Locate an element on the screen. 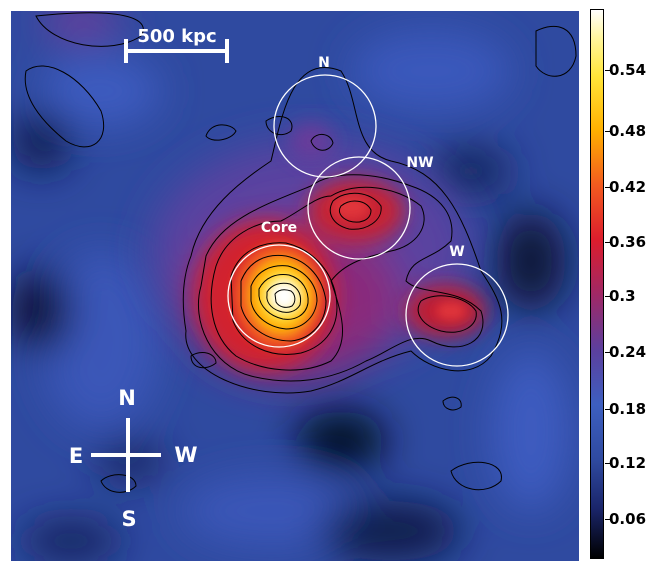 The image size is (660, 564). colorbar-tick-label: 0.06 is located at coordinates (628, 519).